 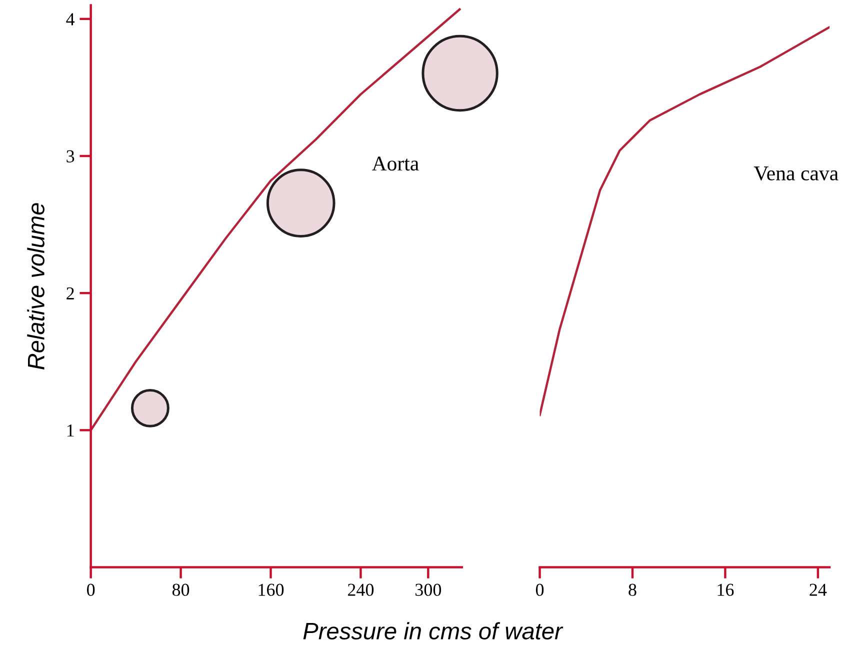 What do you see at coordinates (726, 590) in the screenshot?
I see `x-tick-label: 16` at bounding box center [726, 590].